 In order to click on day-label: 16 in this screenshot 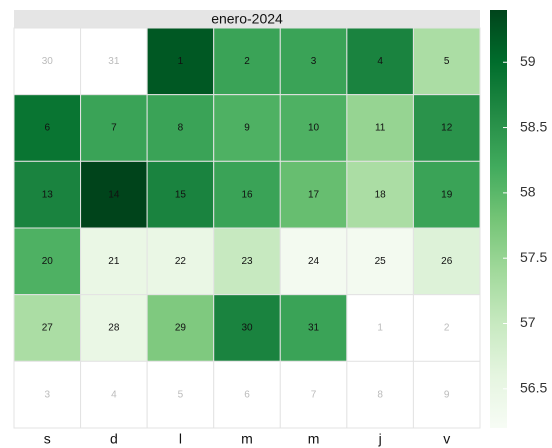, I will do `click(247, 194)`.